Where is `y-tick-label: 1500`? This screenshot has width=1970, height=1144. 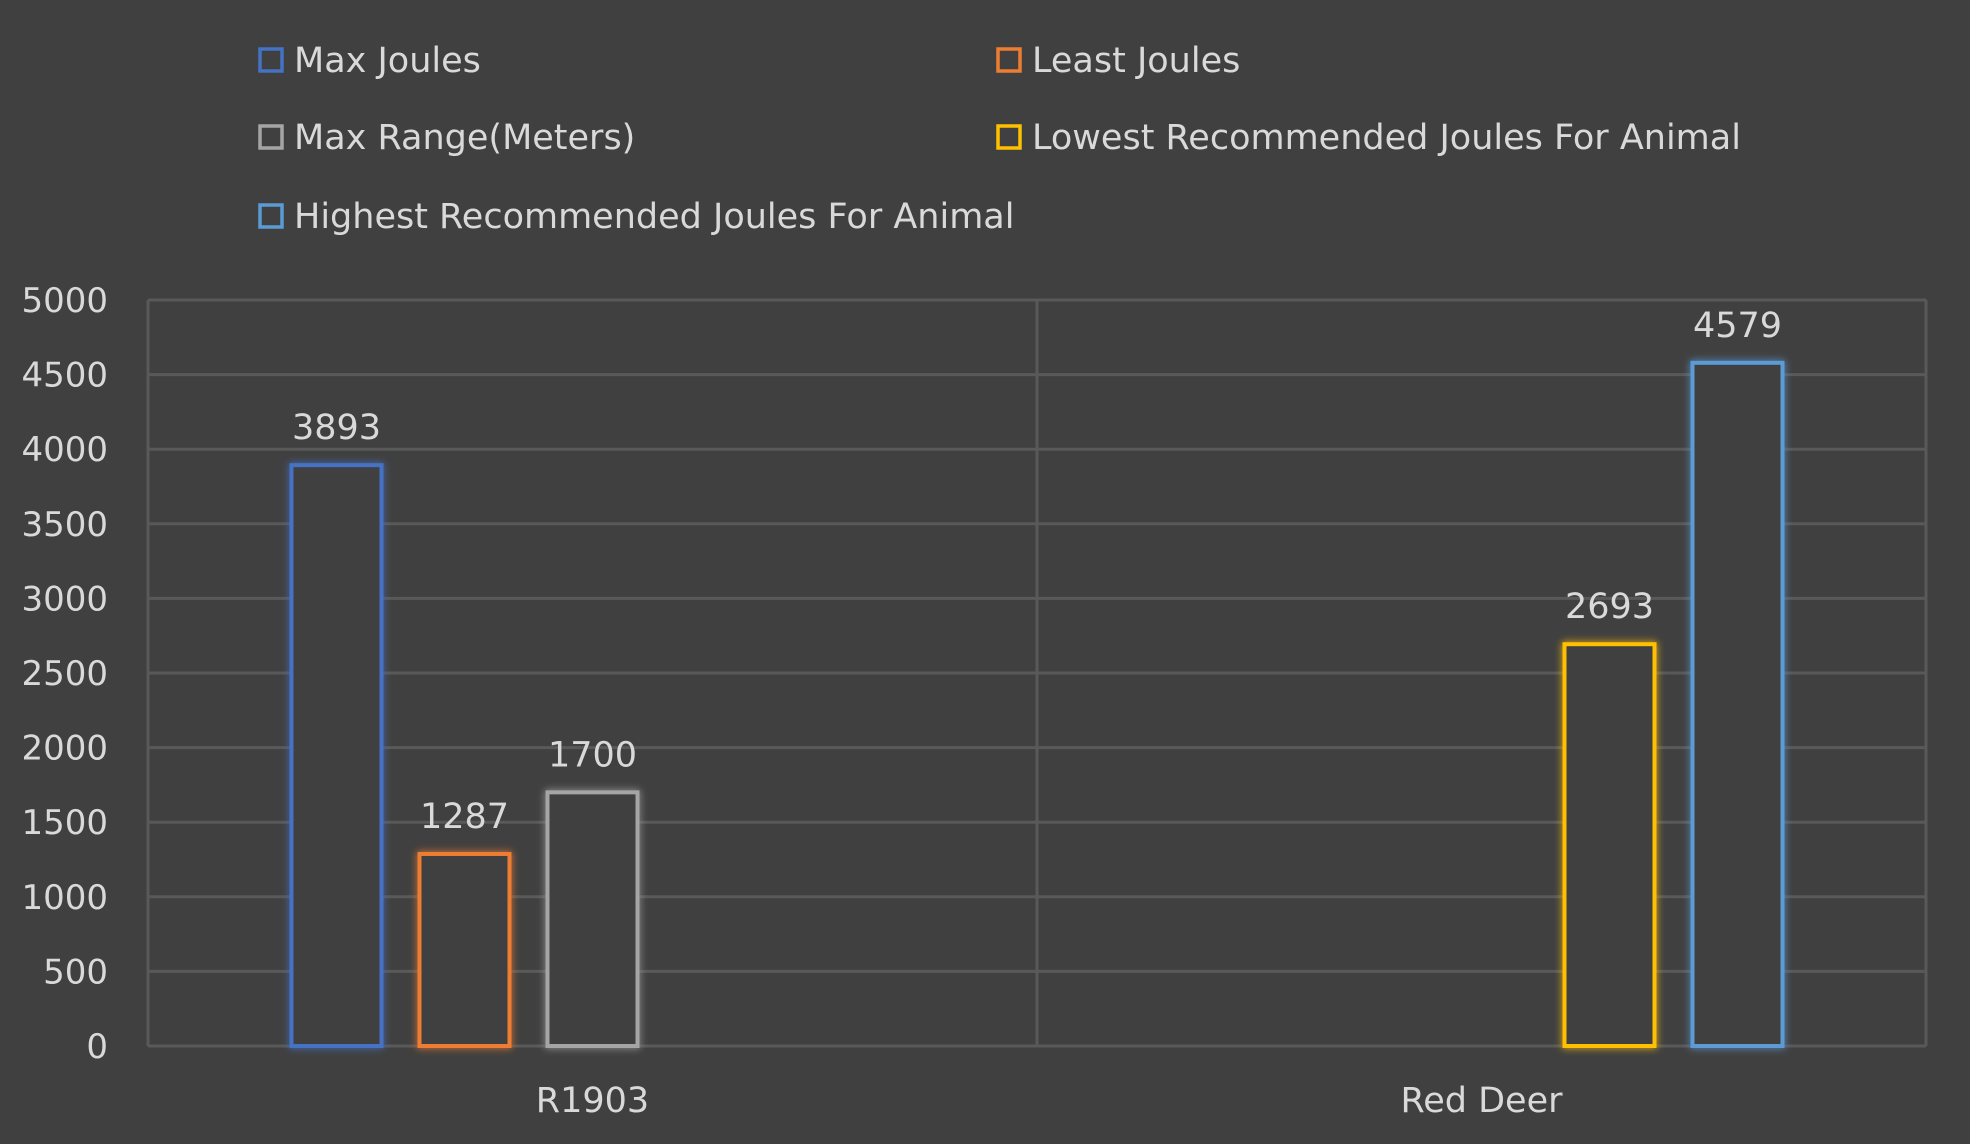 y-tick-label: 1500 is located at coordinates (64, 823).